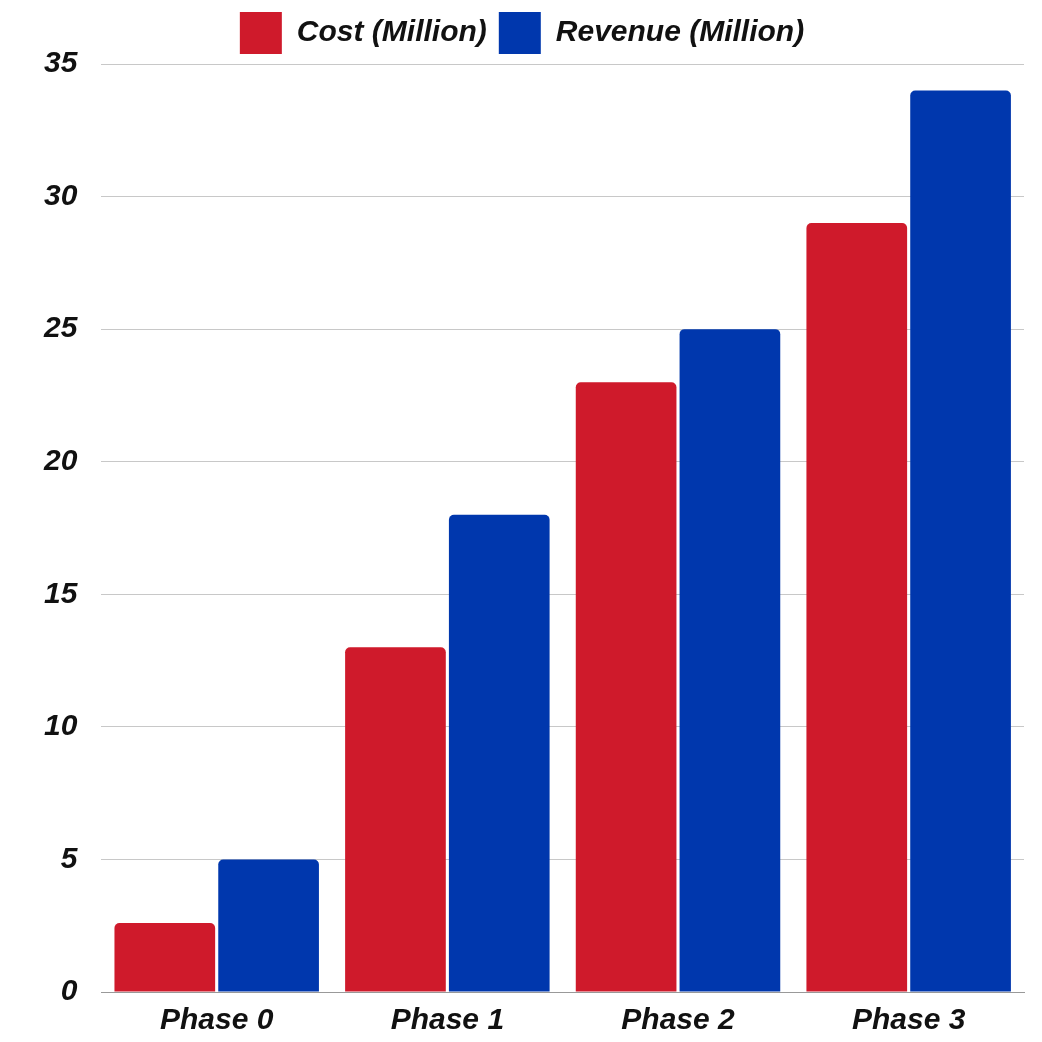 This screenshot has height=1042, width=1042. Describe the element at coordinates (60, 725) in the screenshot. I see `y-tick-label: 10` at that location.